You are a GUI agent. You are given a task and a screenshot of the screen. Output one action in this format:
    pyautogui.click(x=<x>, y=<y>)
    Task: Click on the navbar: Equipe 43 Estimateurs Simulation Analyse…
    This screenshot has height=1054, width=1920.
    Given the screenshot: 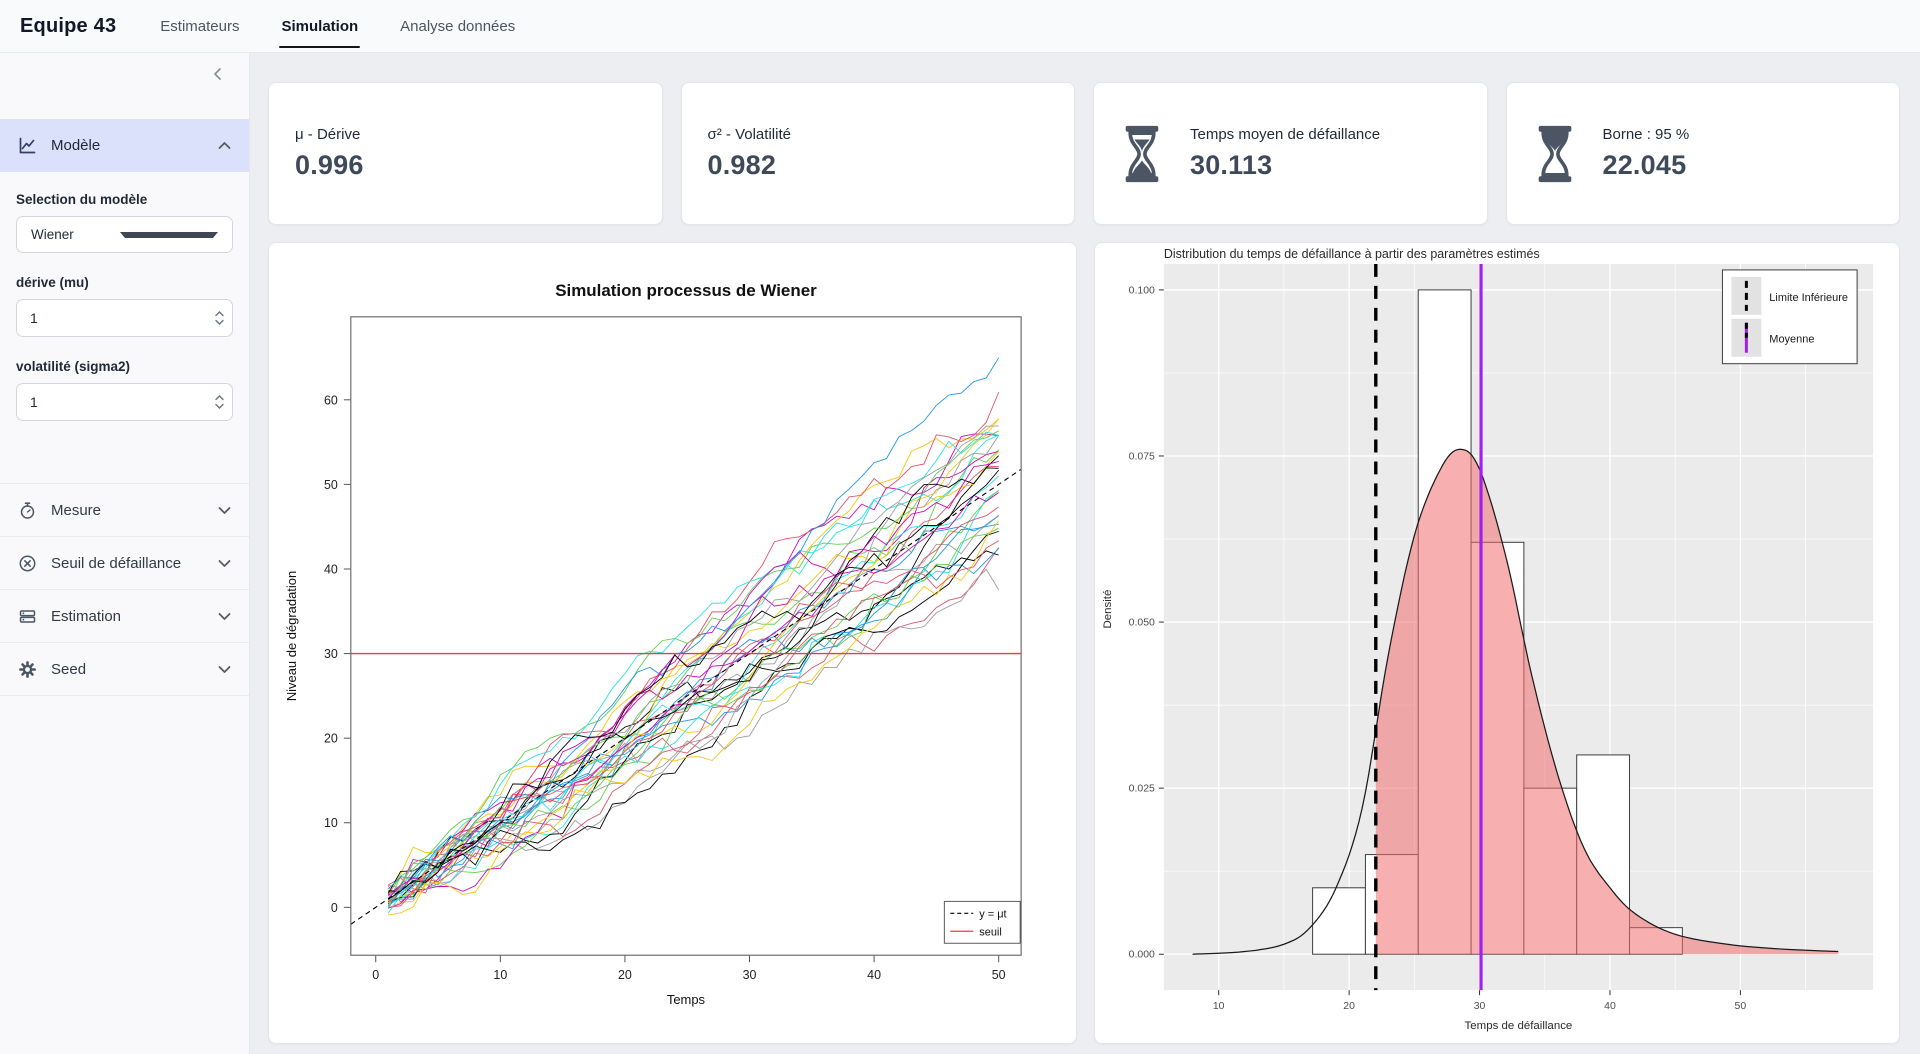 What is the action you would take?
    pyautogui.click(x=960, y=26)
    